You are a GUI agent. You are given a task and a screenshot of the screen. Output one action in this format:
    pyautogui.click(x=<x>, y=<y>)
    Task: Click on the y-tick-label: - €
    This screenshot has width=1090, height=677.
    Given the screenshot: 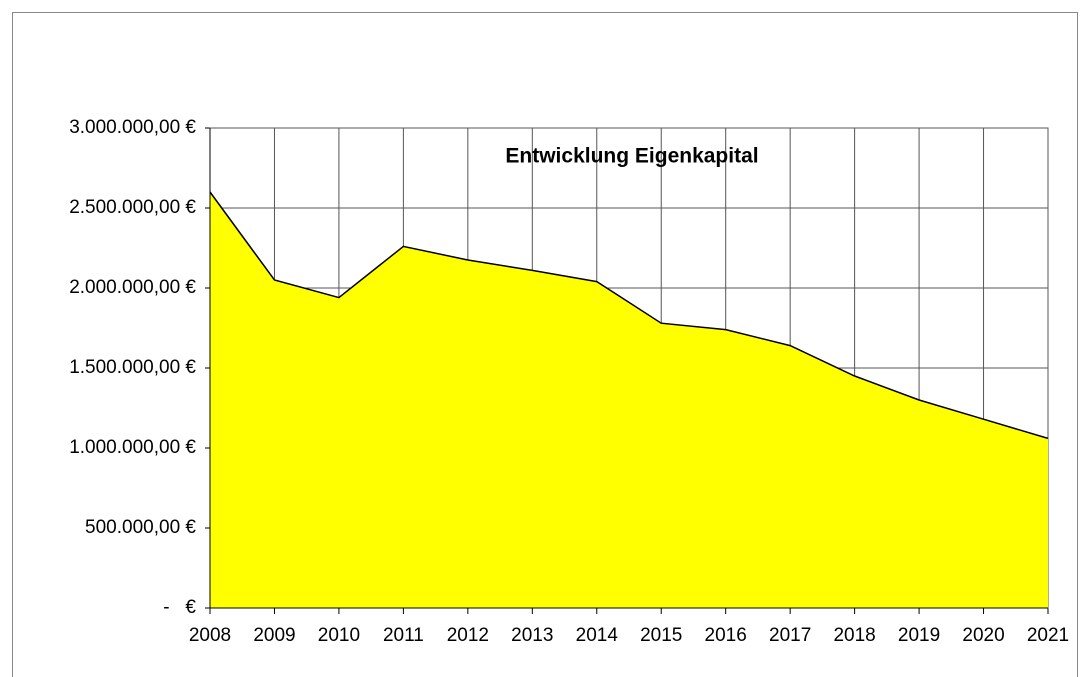 What is the action you would take?
    pyautogui.click(x=179, y=607)
    